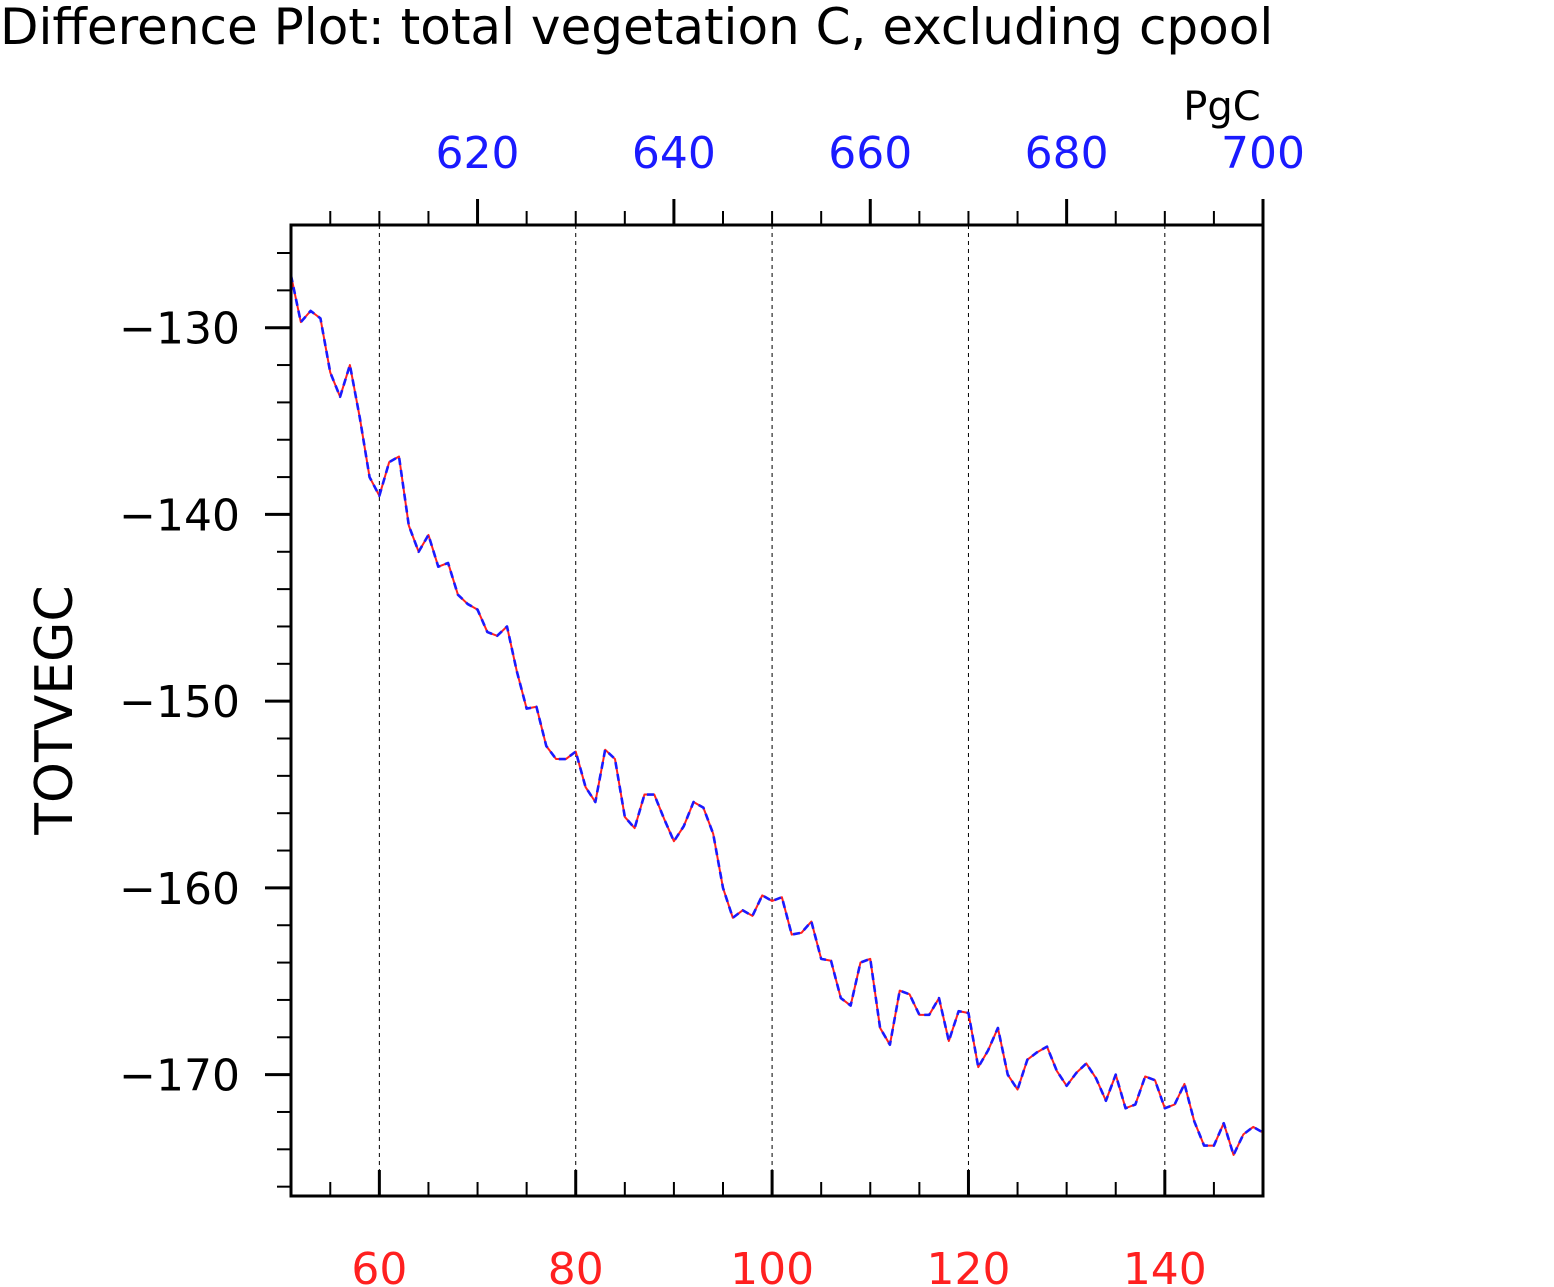 The width and height of the screenshot is (1554, 1287). I want to click on bottom-tick-label: 100, so click(772, 1265).